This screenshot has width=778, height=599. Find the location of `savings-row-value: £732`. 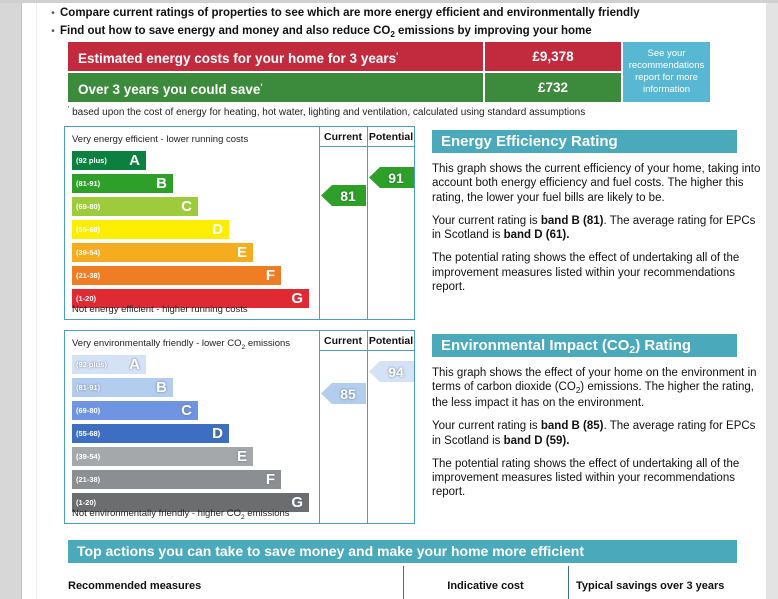

savings-row-value: £732 is located at coordinates (553, 87).